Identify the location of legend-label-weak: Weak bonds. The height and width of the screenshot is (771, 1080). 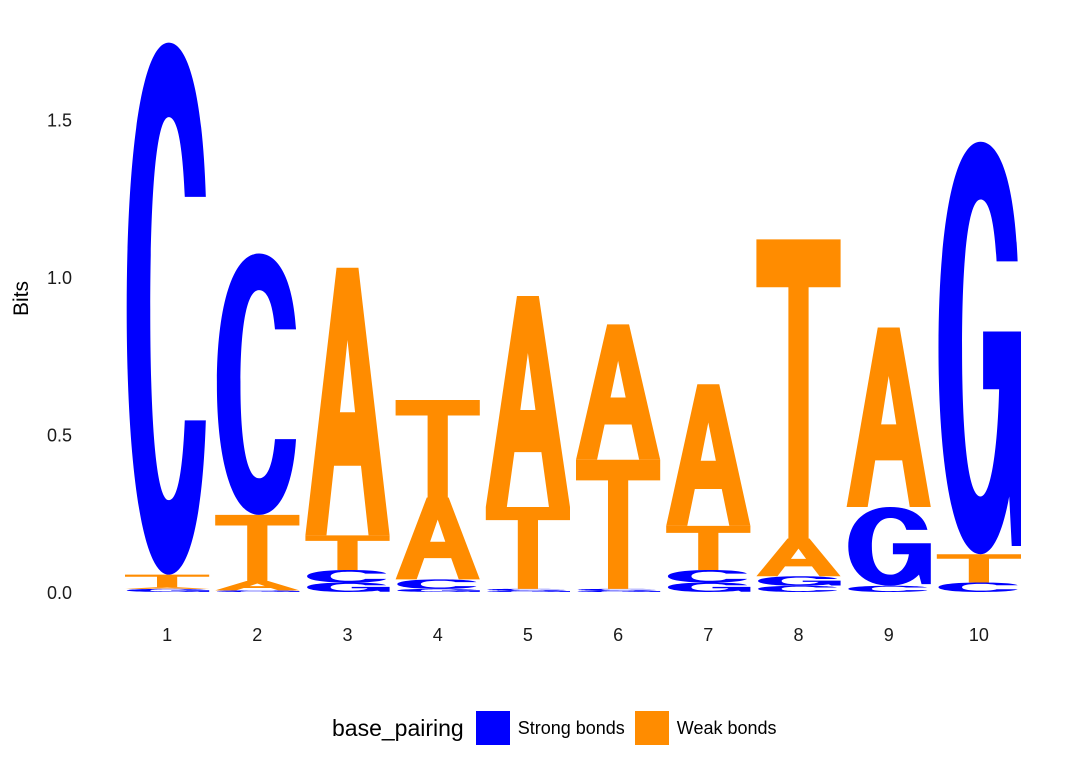
(726, 727).